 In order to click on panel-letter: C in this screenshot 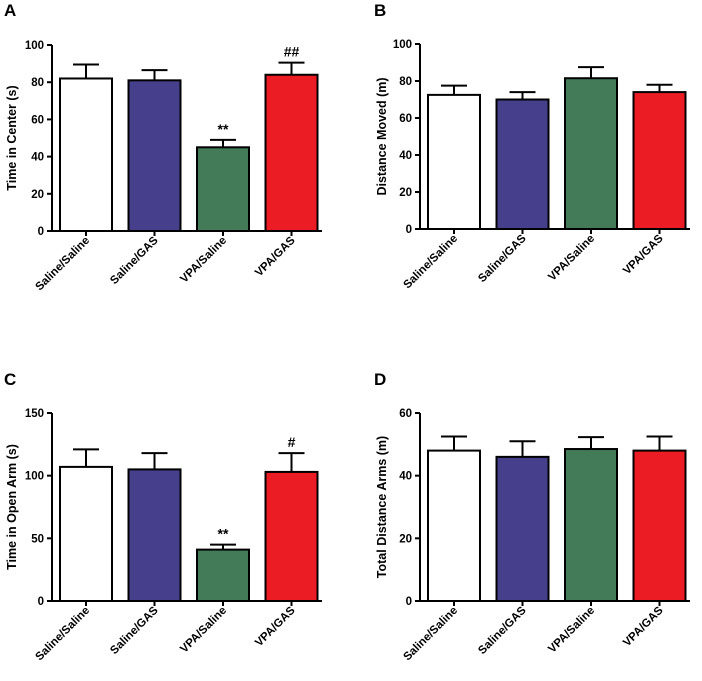, I will do `click(10, 379)`.